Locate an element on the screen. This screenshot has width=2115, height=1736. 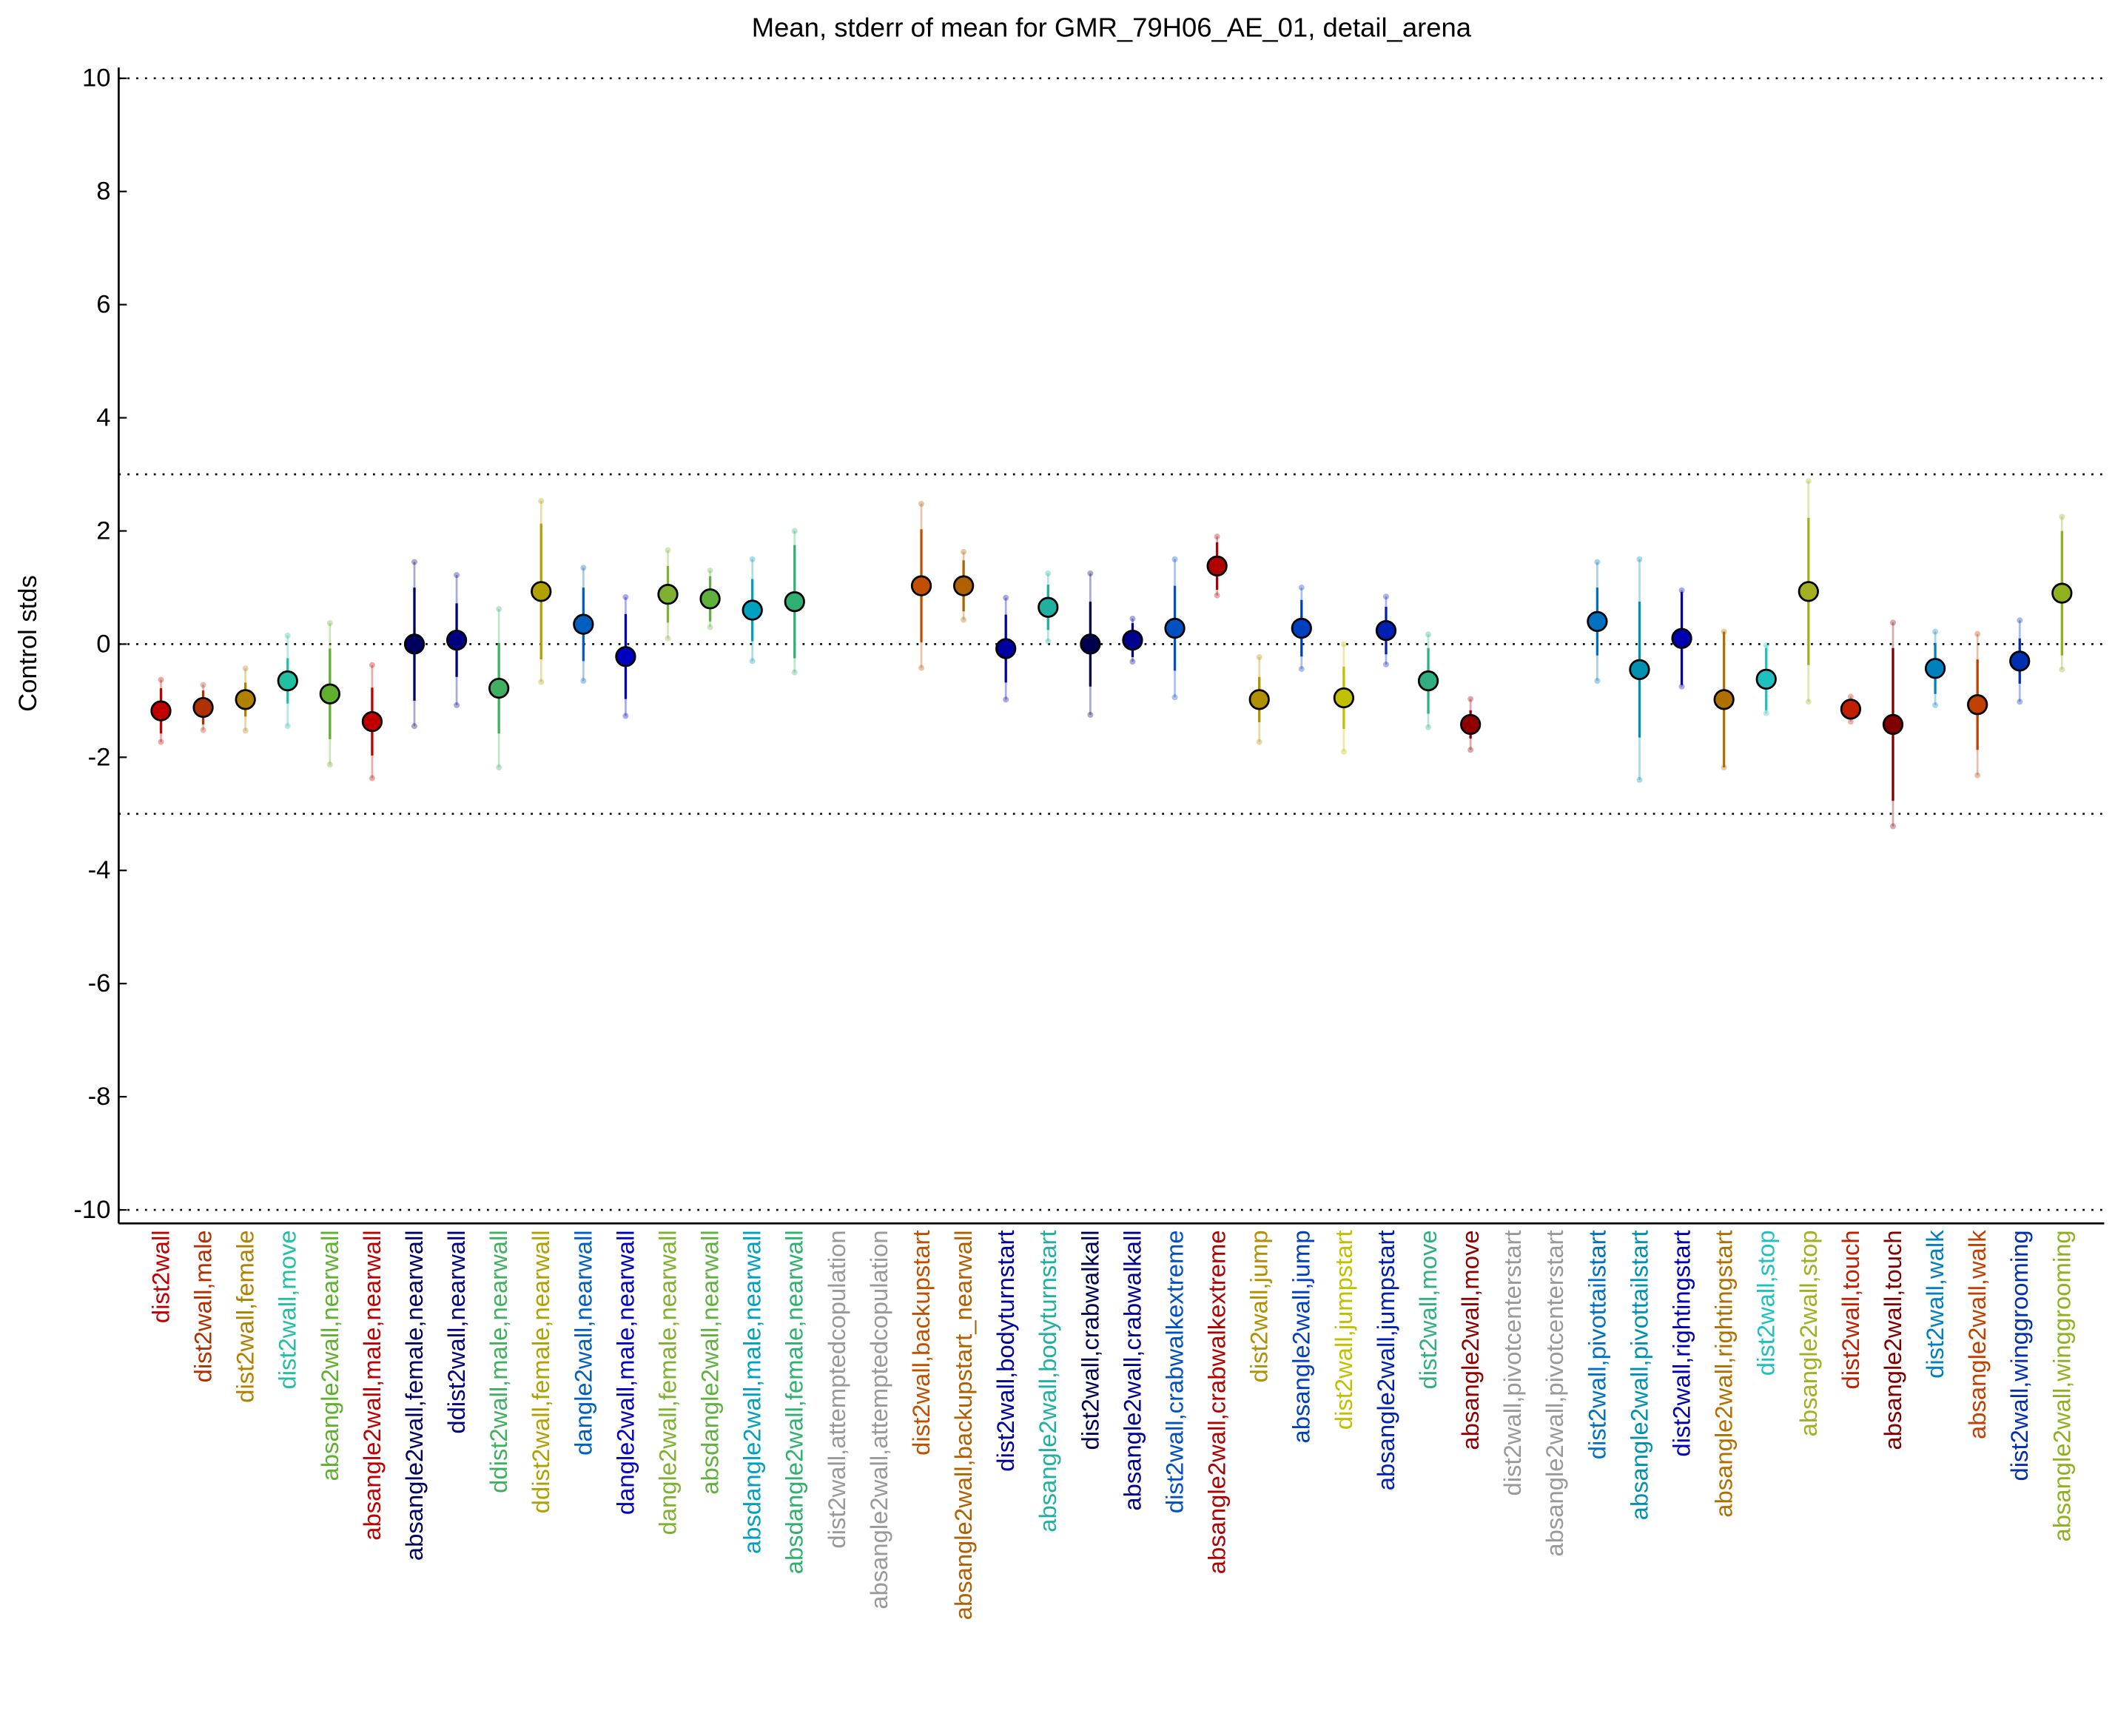
y-tick-label: 8 is located at coordinates (103, 192).